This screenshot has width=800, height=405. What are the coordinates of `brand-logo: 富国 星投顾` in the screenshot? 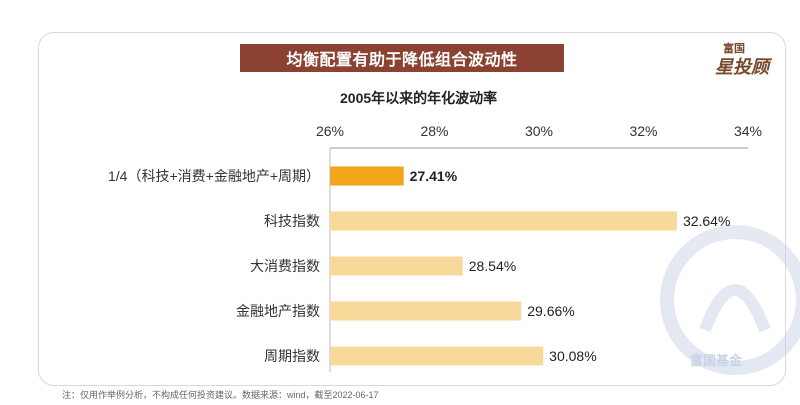 It's located at (735, 60).